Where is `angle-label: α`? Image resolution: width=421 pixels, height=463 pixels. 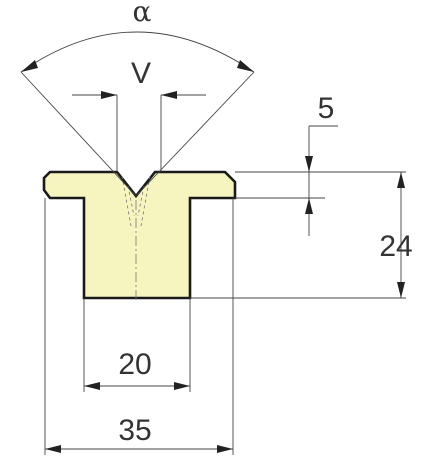
angle-label: α is located at coordinates (142, 14).